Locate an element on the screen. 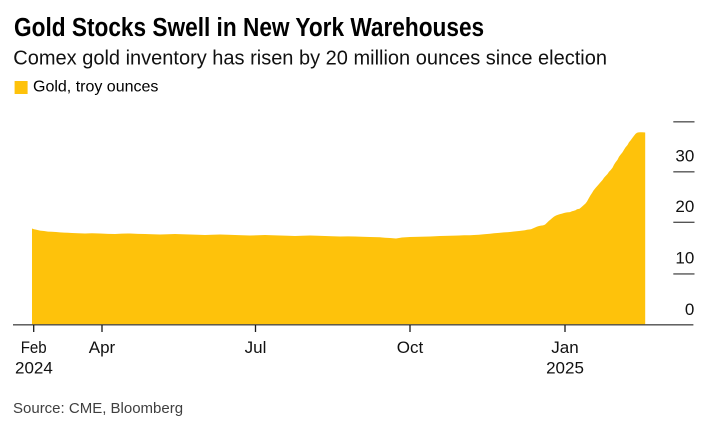 The image size is (726, 425). svg-text: 2025 is located at coordinates (565, 368).